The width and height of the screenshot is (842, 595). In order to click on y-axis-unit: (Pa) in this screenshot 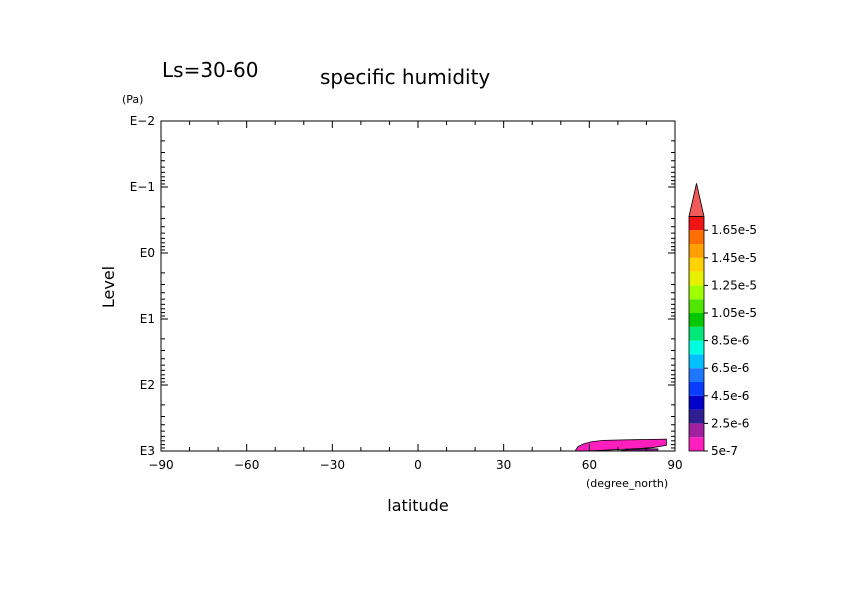, I will do `click(132, 99)`.